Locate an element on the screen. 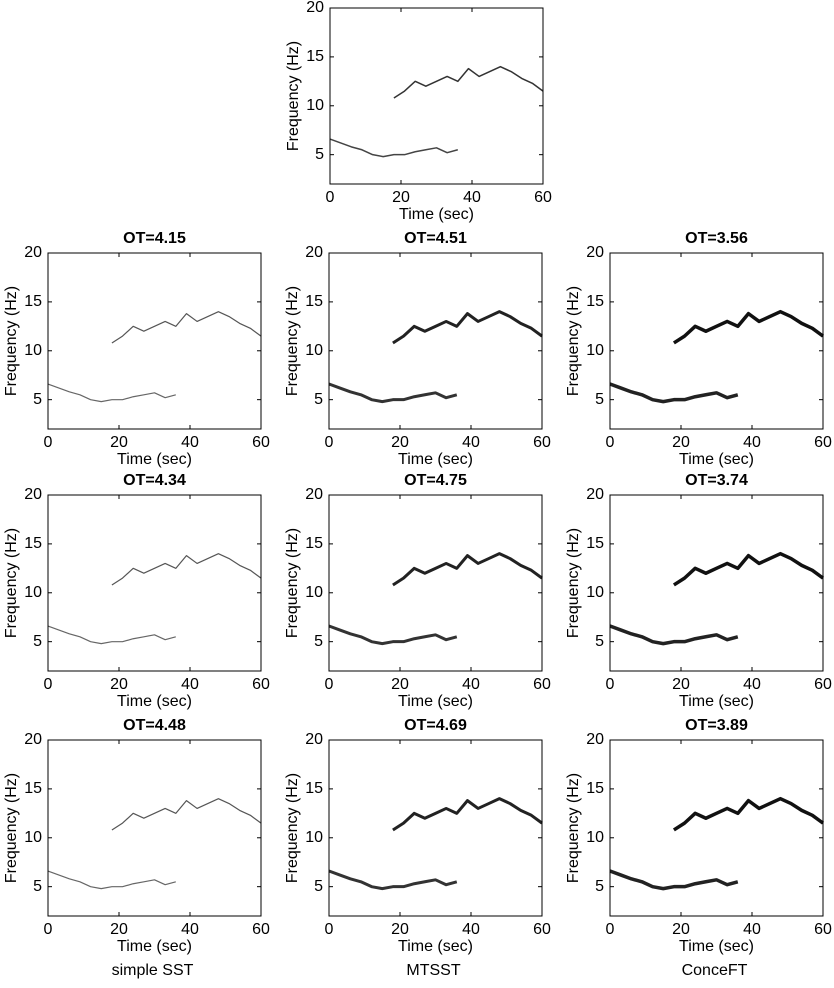  chart-title: OT=4.69 is located at coordinates (435, 725).